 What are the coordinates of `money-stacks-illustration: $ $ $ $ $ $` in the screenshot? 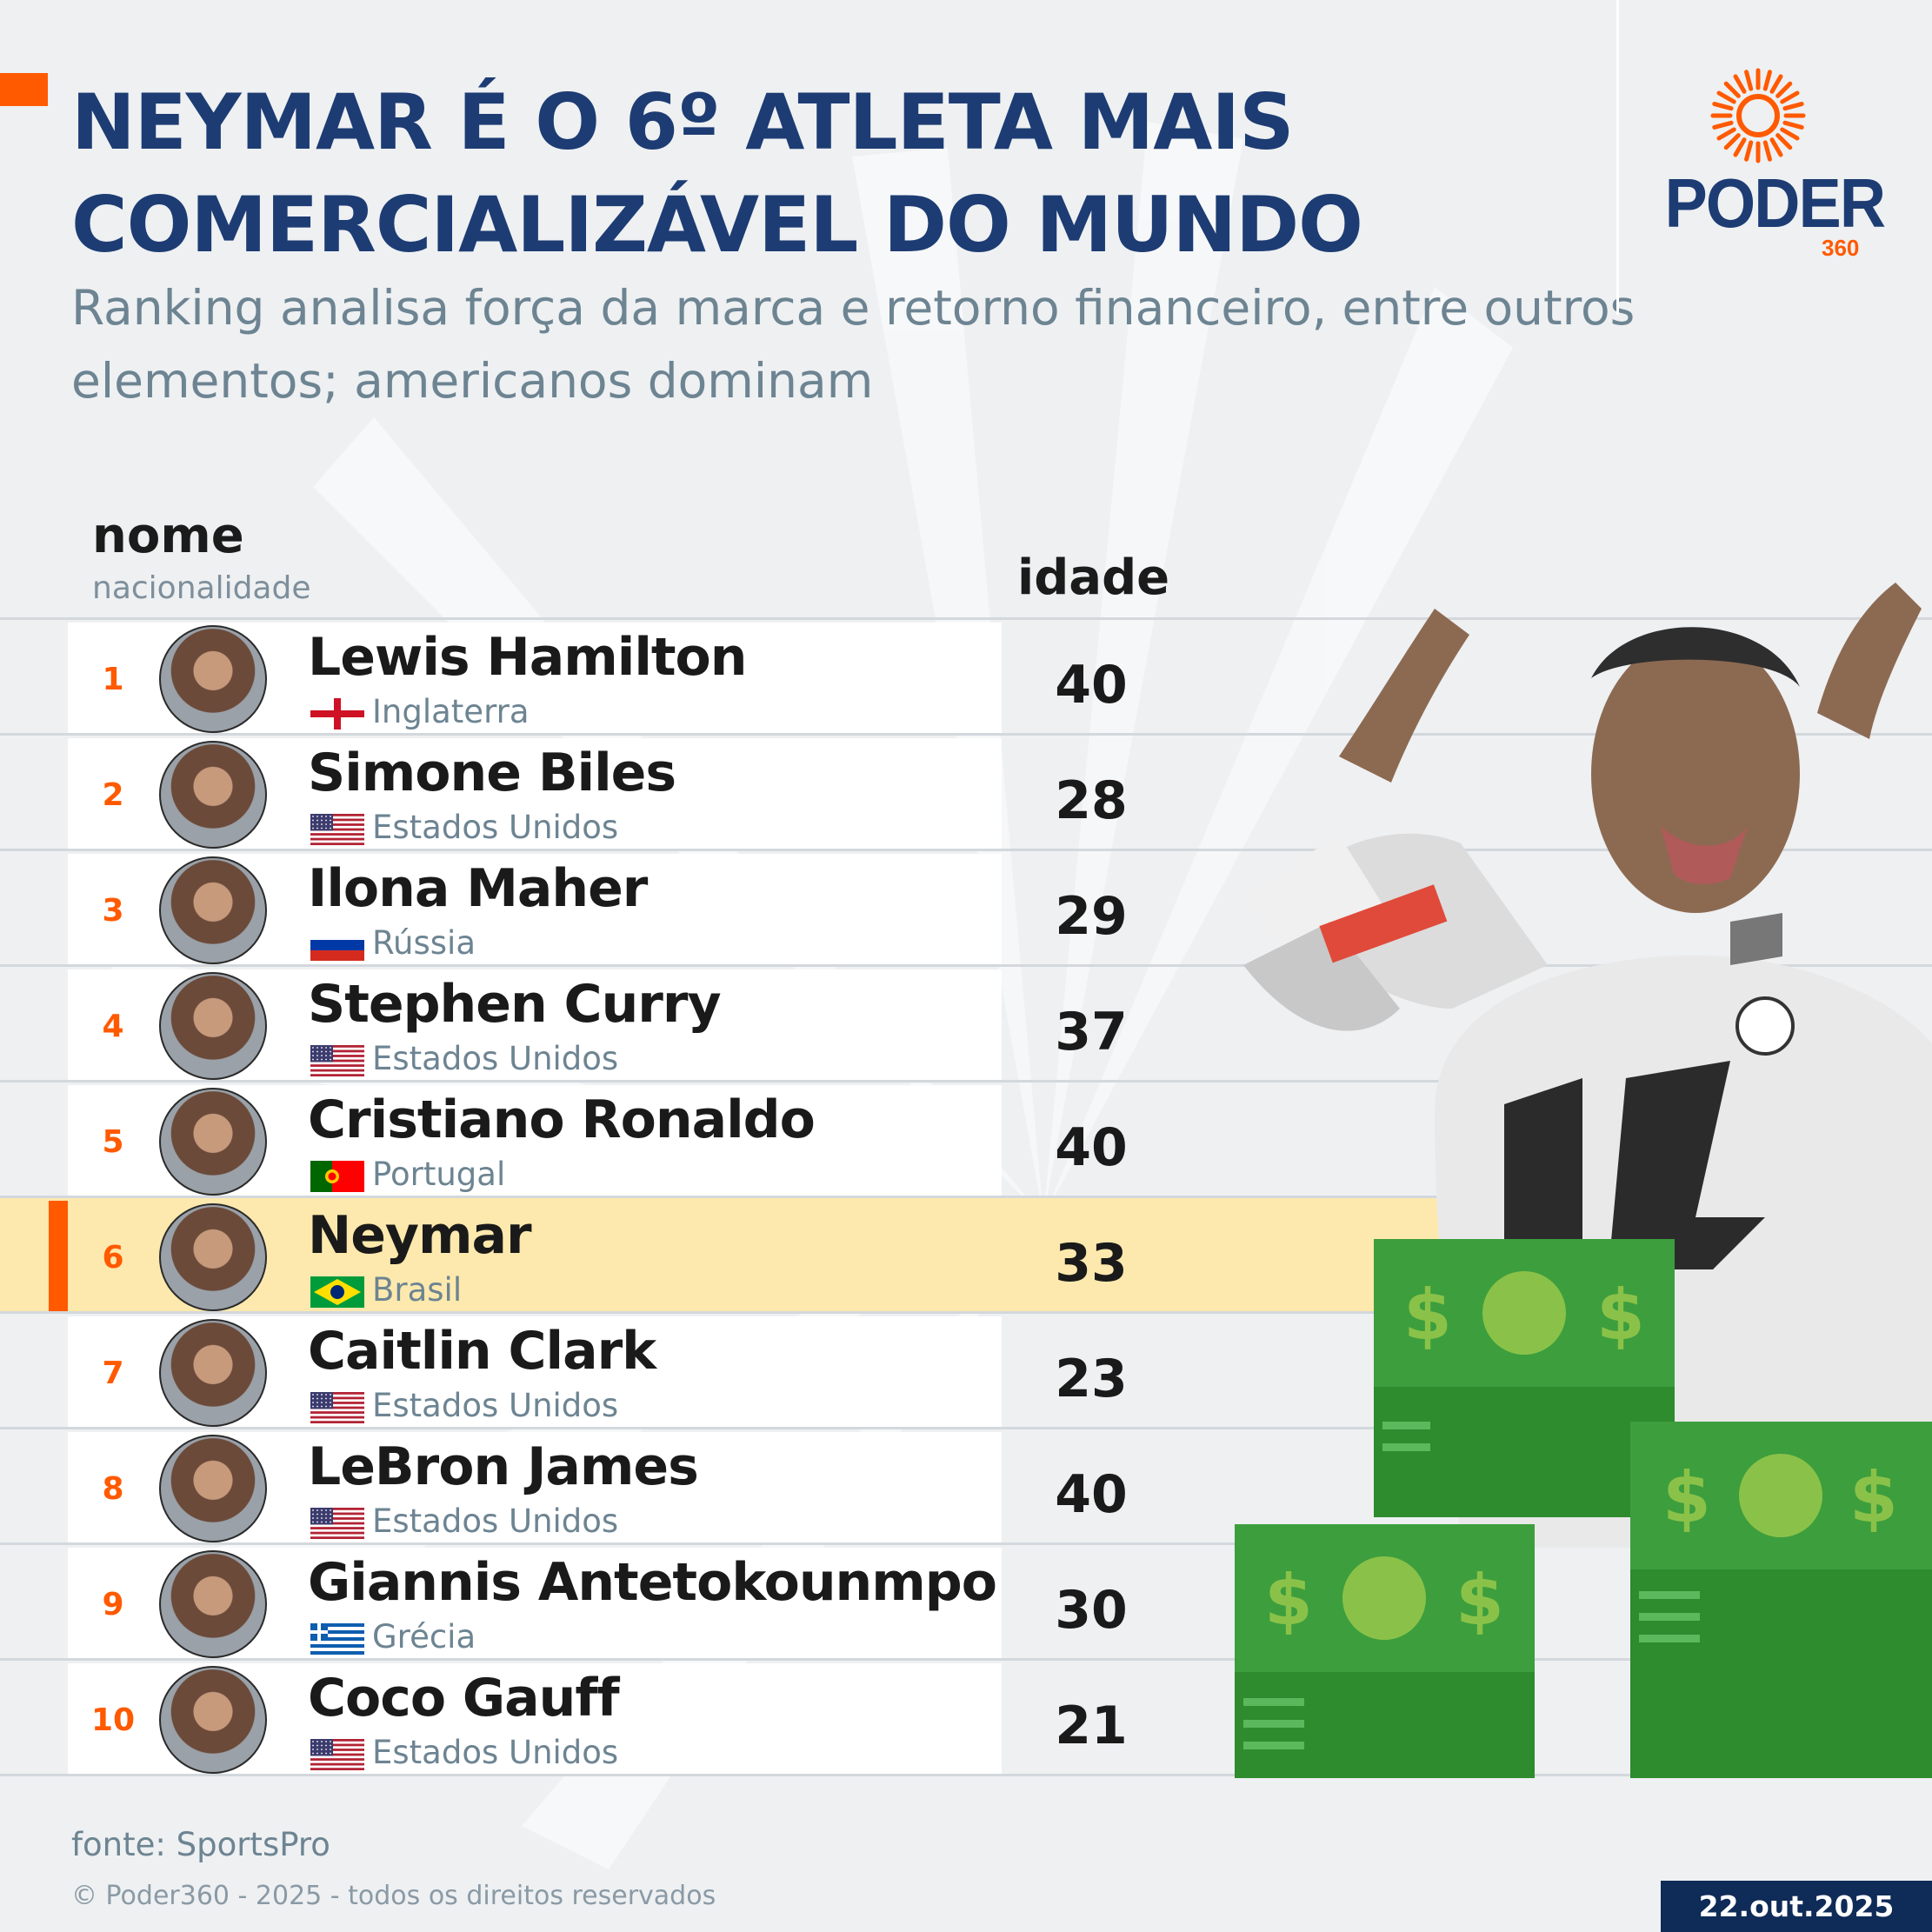 It's located at (1583, 1508).